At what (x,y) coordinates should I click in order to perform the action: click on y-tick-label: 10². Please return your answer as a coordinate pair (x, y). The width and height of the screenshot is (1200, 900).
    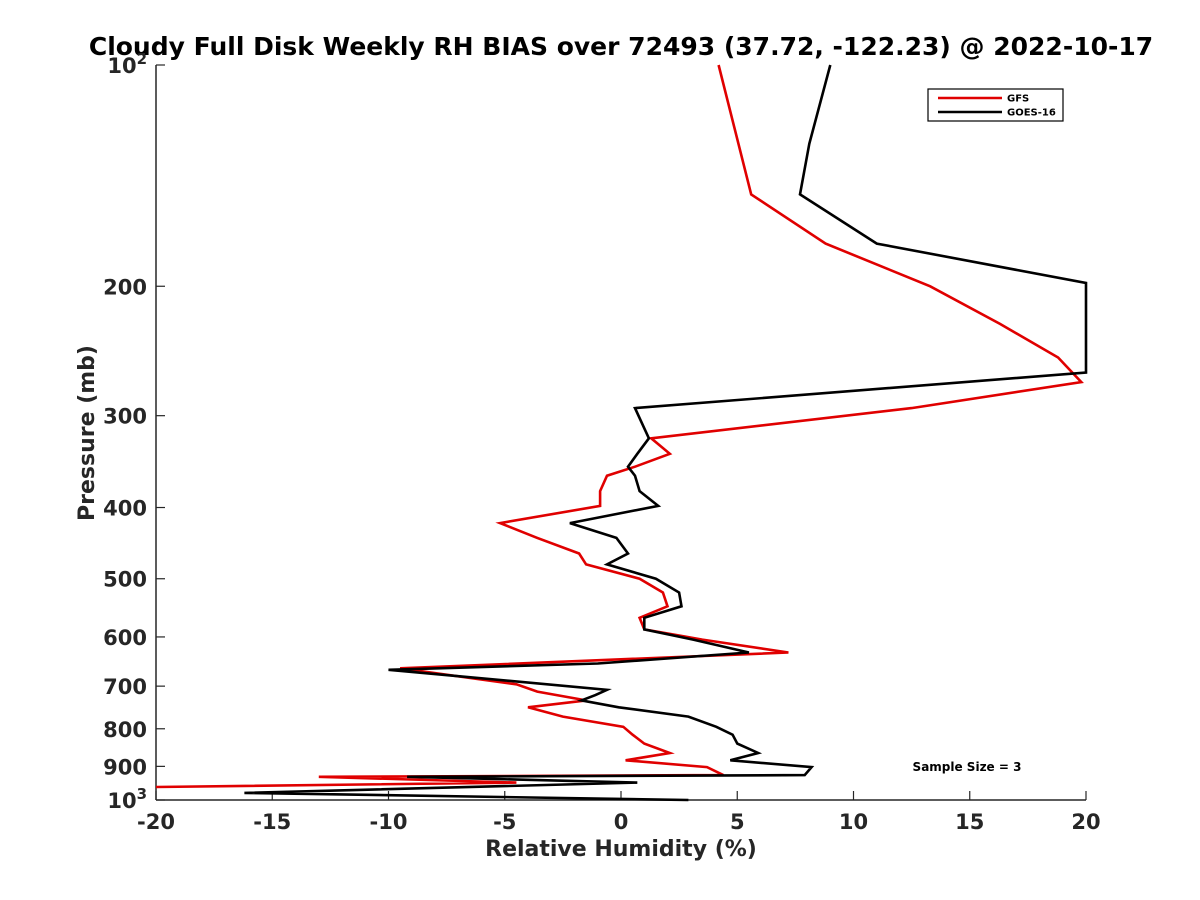
    Looking at the image, I should click on (127, 64).